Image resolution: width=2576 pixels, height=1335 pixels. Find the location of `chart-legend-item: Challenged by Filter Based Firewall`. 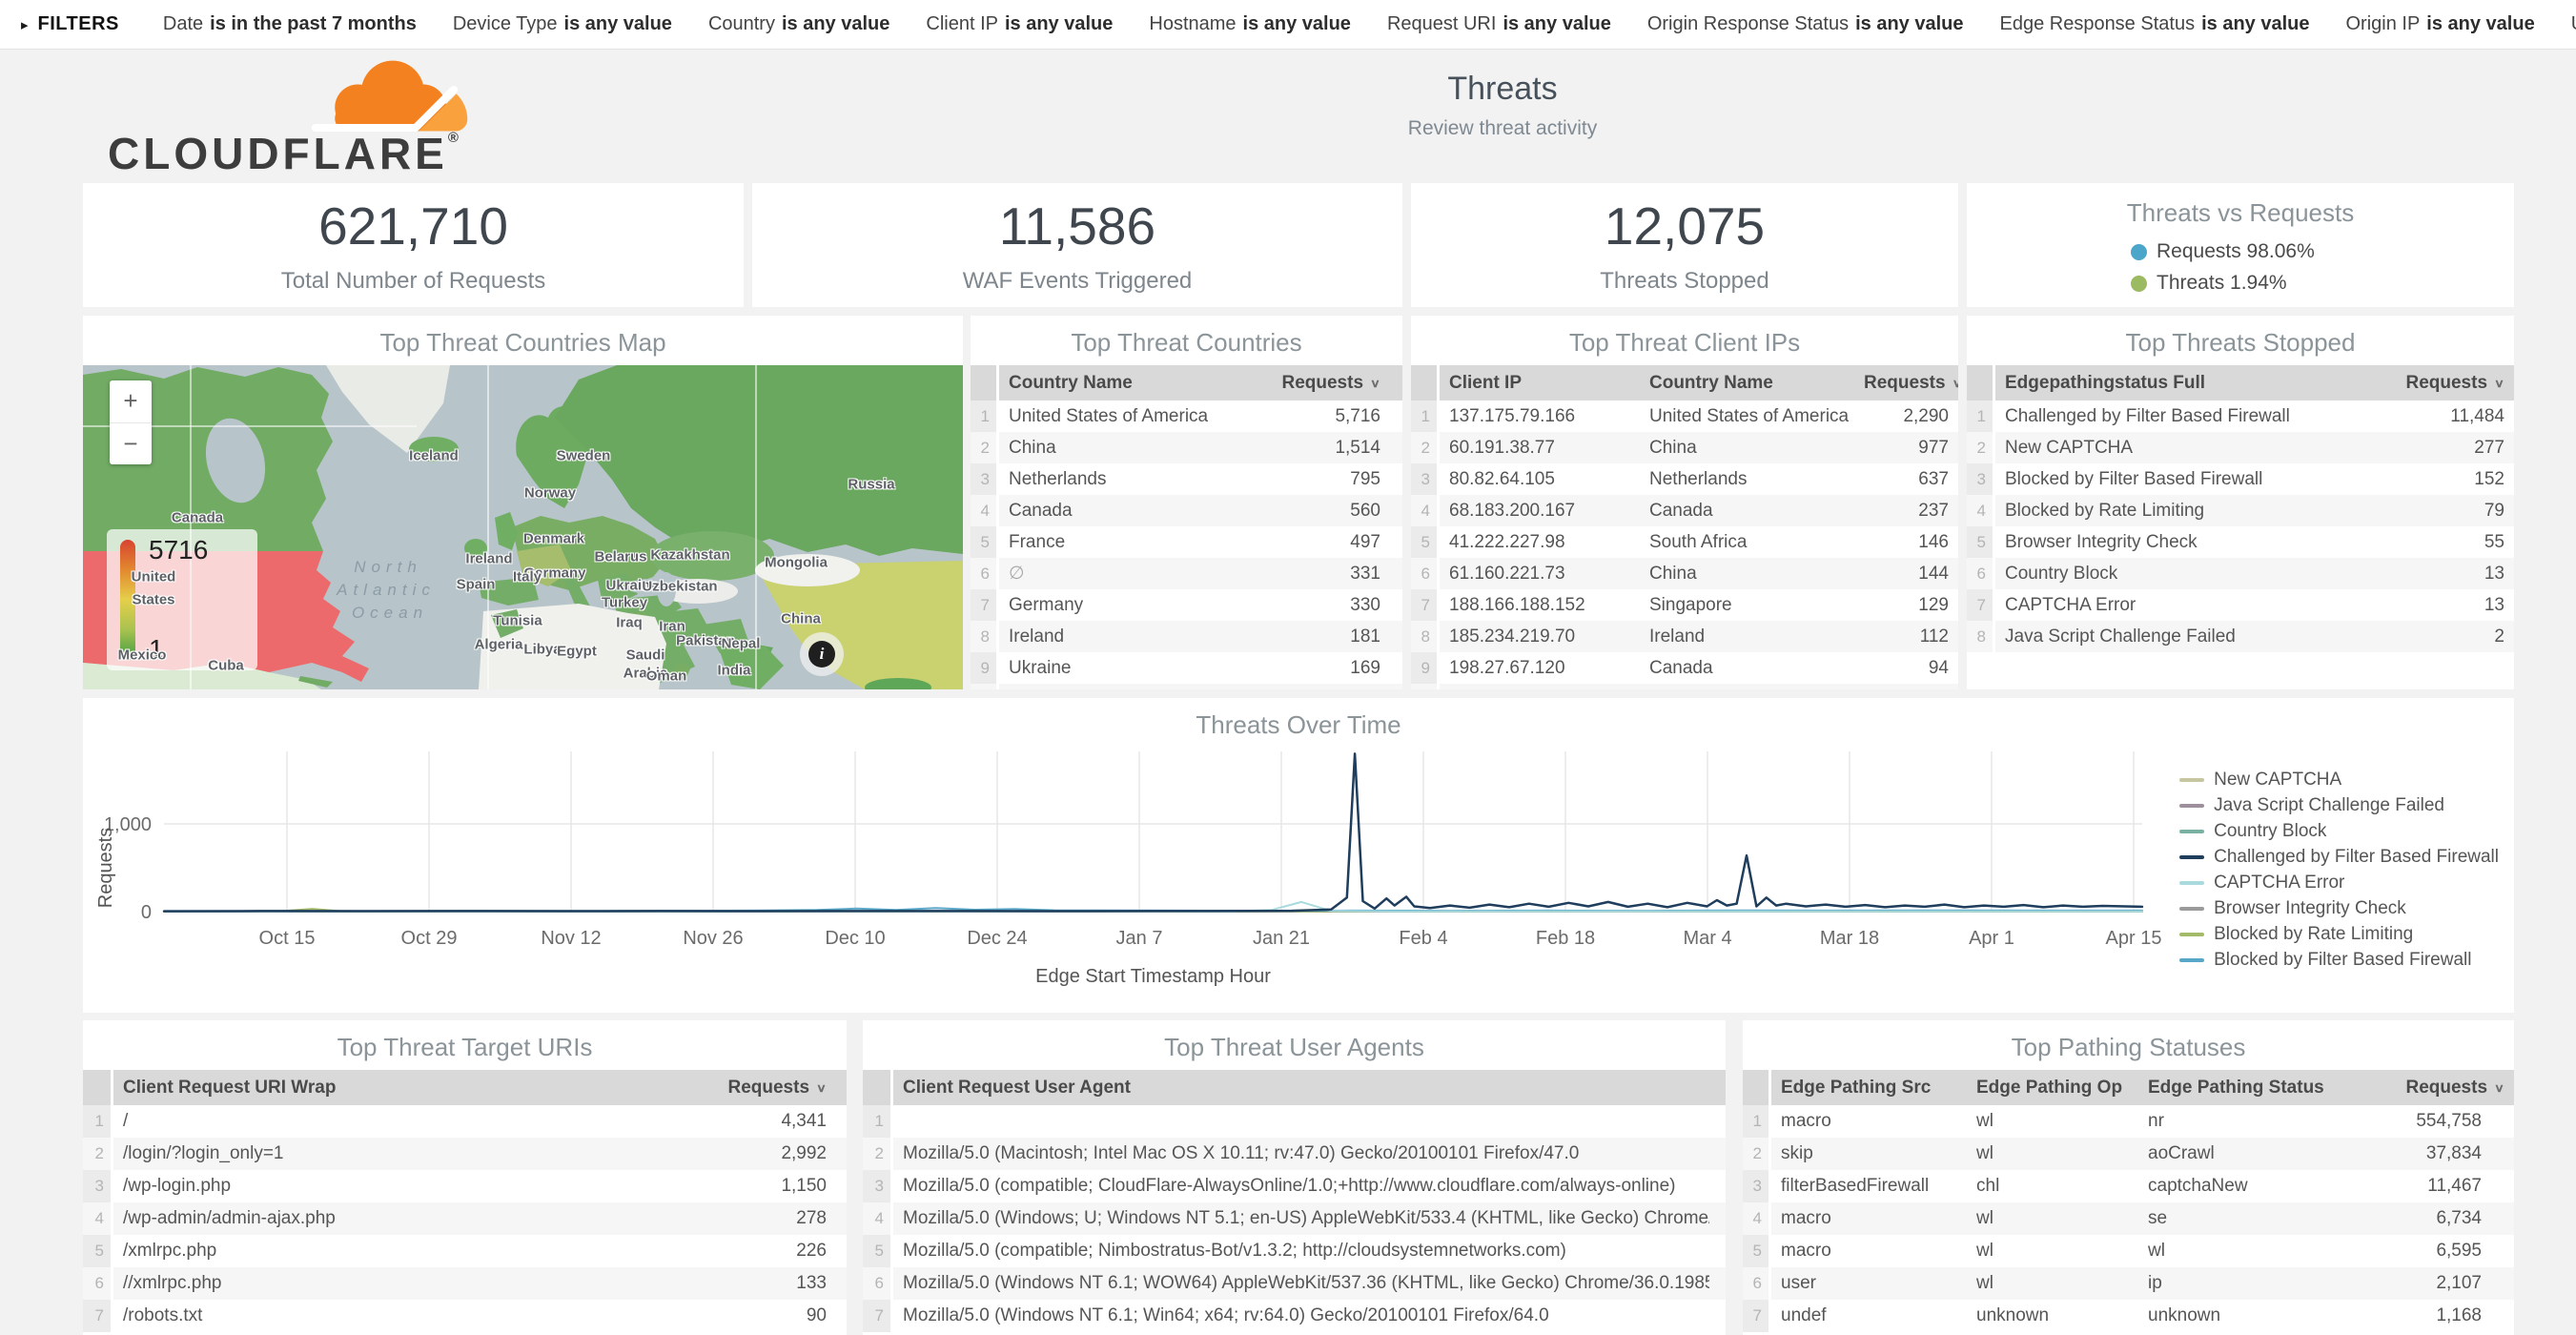

chart-legend-item: Challenged by Filter Based Firewall is located at coordinates (2339, 857).